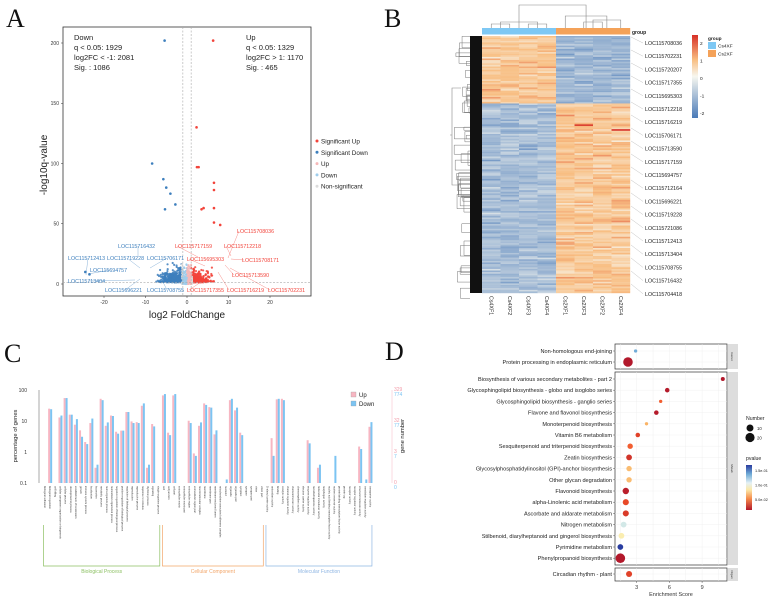  I want to click on group-bracket, so click(319, 546).